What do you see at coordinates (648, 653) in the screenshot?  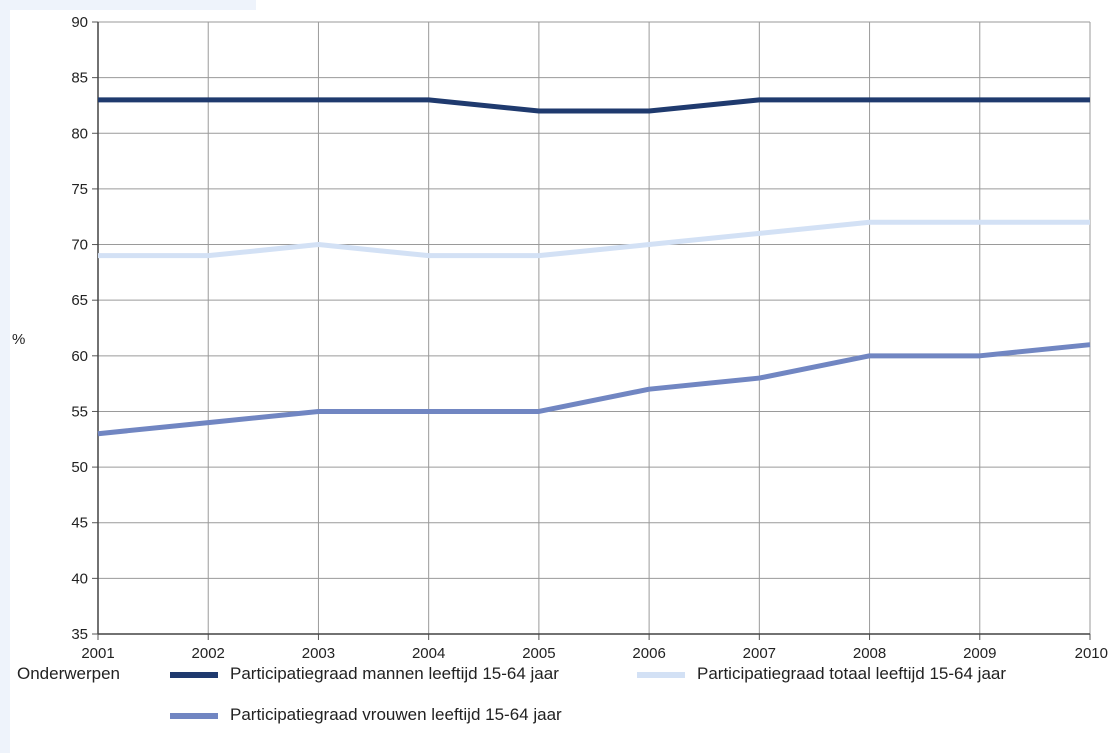 I see `x-tick-label: 2006` at bounding box center [648, 653].